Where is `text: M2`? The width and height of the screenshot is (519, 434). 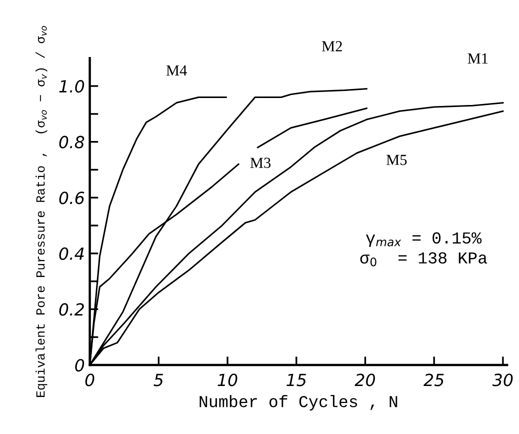 text: M2 is located at coordinates (332, 46).